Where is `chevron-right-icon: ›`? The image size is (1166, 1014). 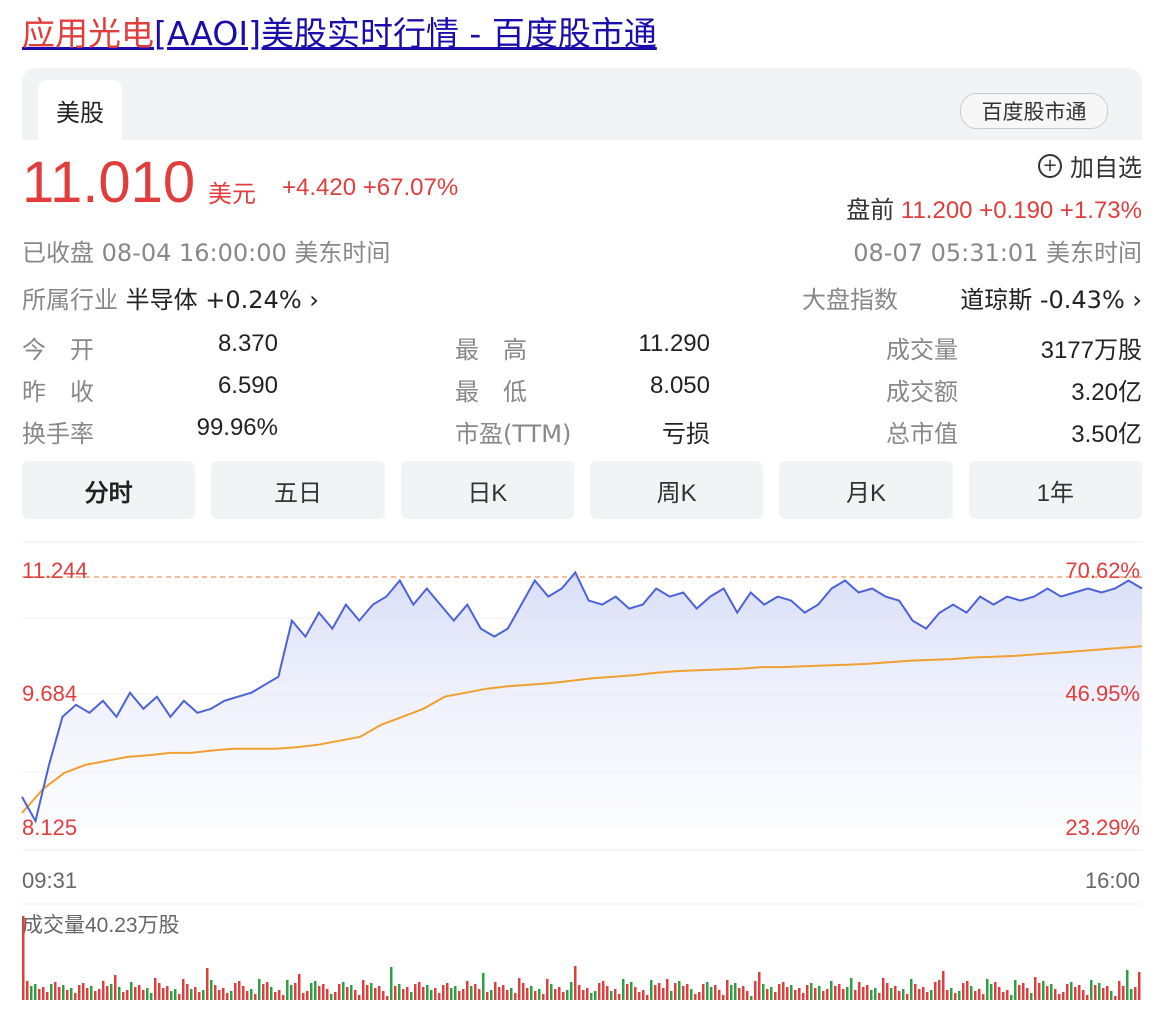
chevron-right-icon: › is located at coordinates (314, 300).